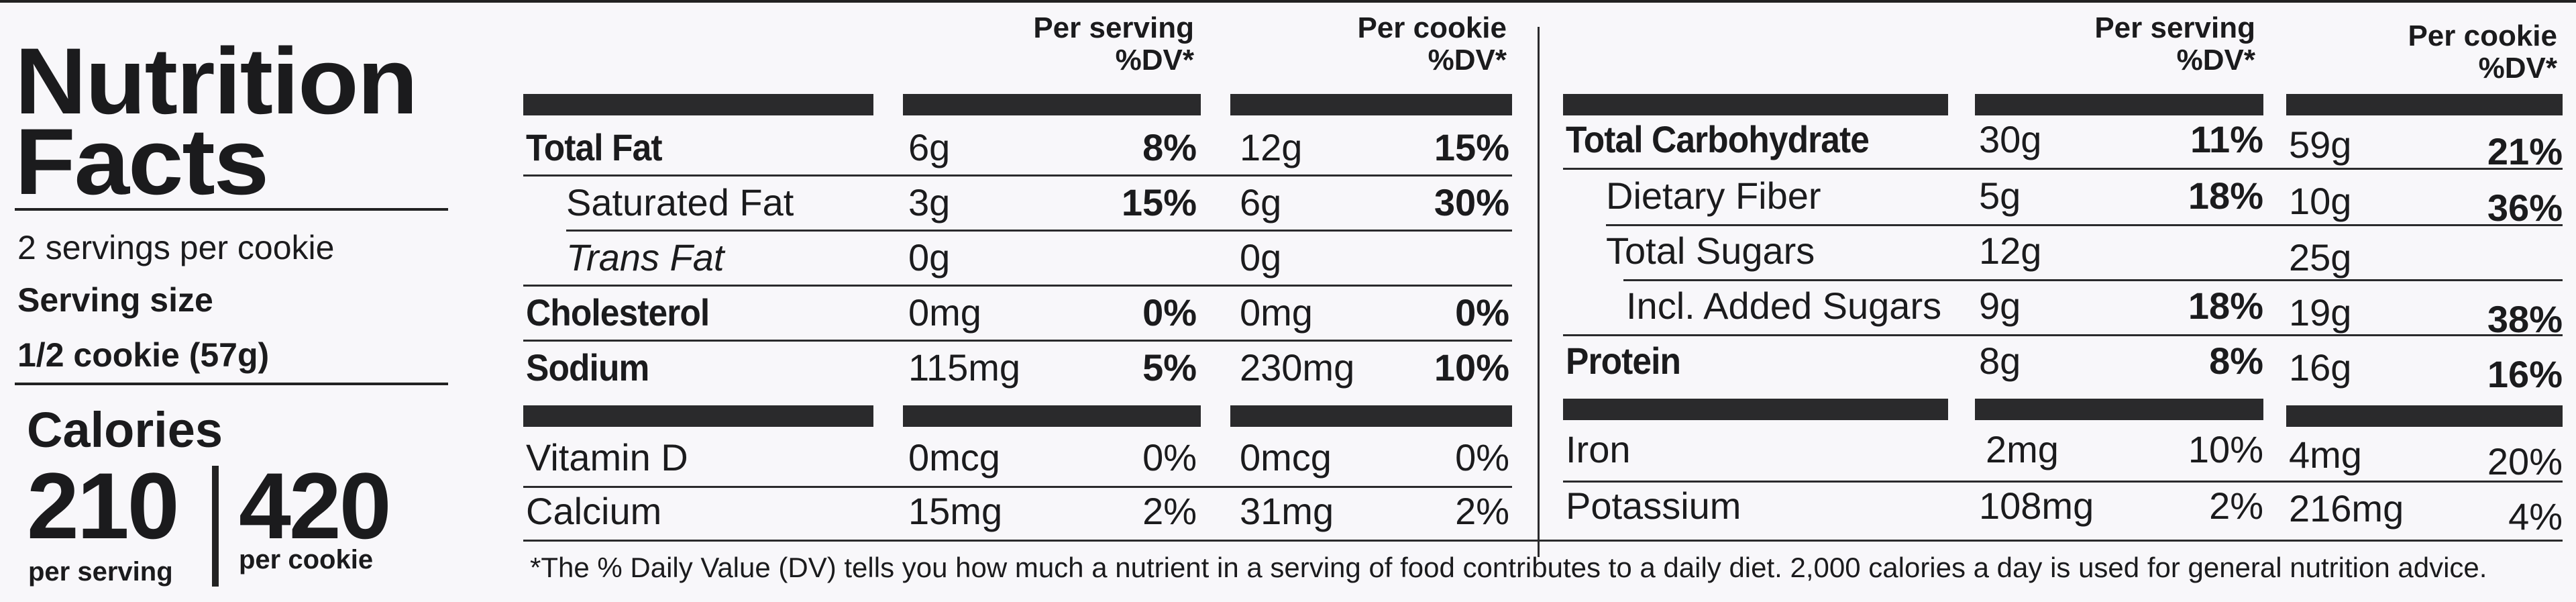  Describe the element at coordinates (2000, 306) in the screenshot. I see `right-row-amount: 9g` at that location.